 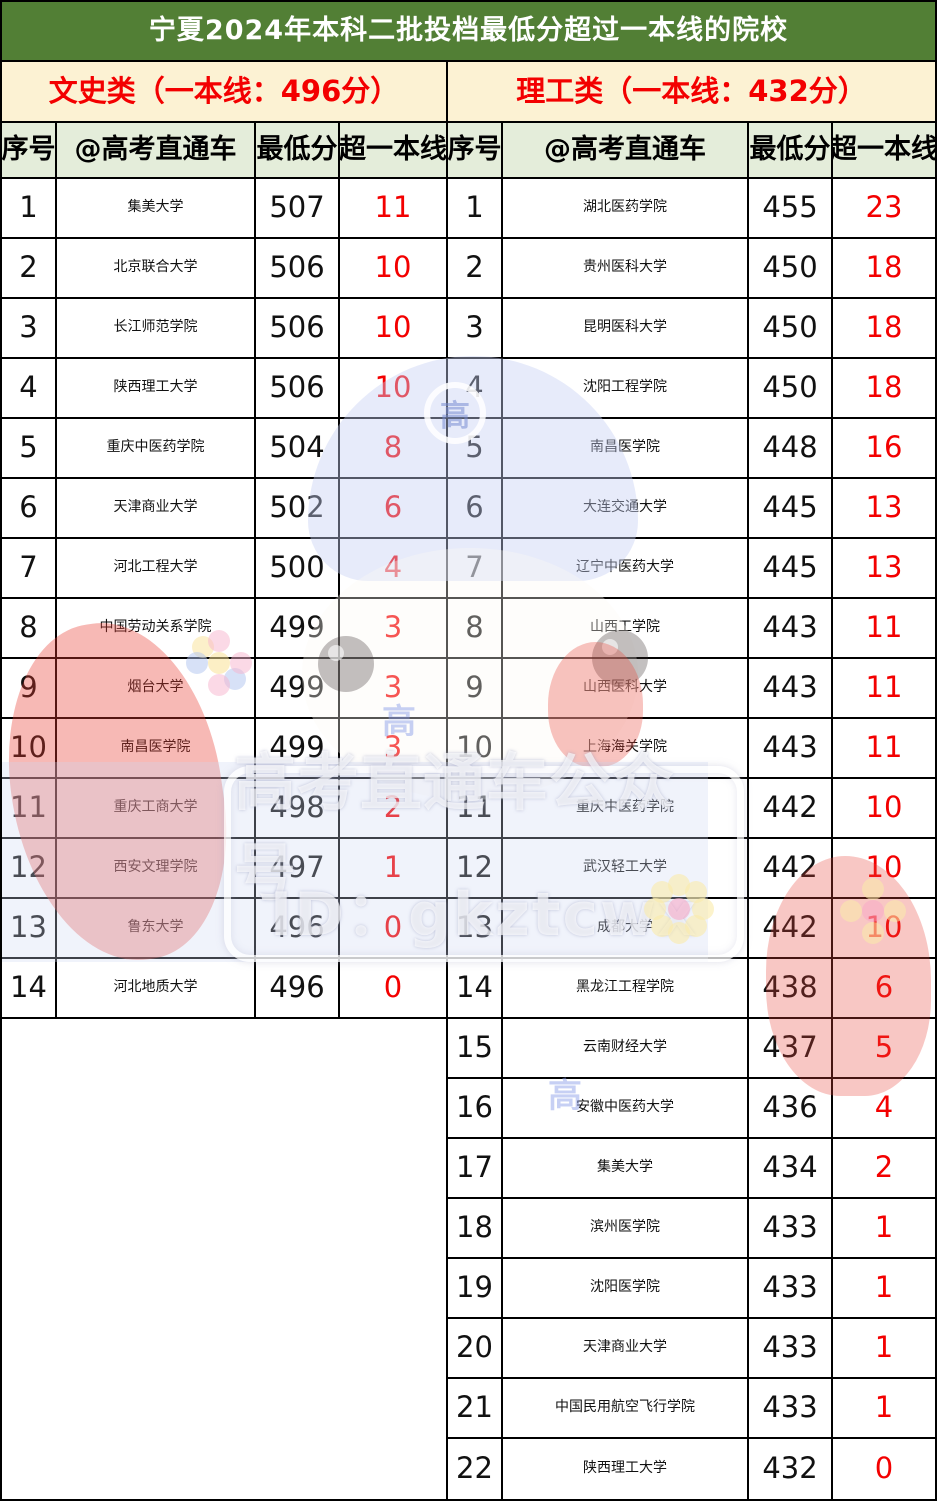 I want to click on over-line-cell: 8, so click(x=394, y=449).